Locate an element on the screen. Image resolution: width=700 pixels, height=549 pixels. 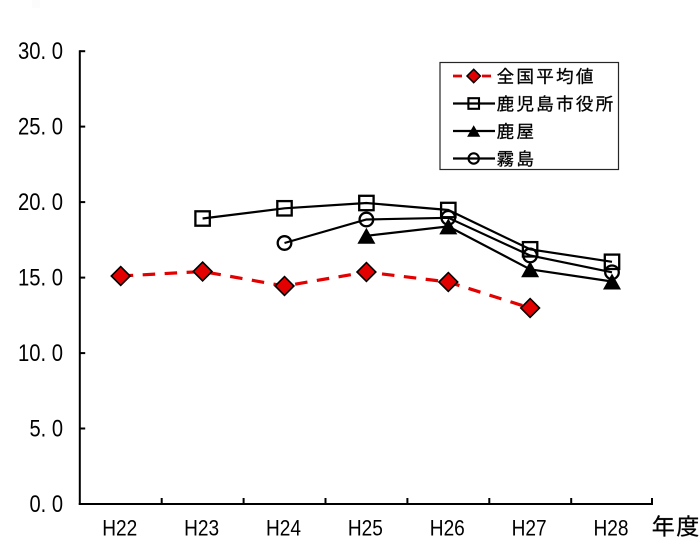
svg-text: H27 is located at coordinates (529, 528).